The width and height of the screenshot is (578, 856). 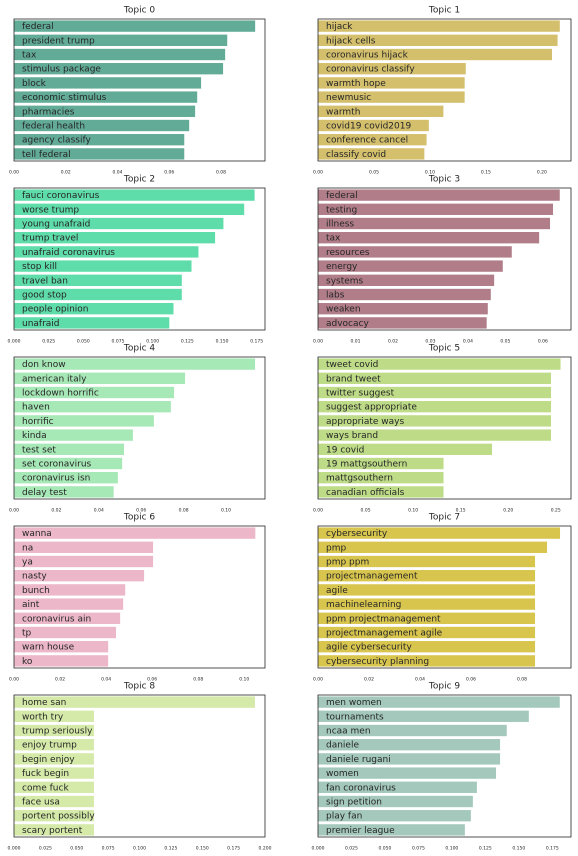 What do you see at coordinates (39, 267) in the screenshot?
I see `category-label: stop kill` at bounding box center [39, 267].